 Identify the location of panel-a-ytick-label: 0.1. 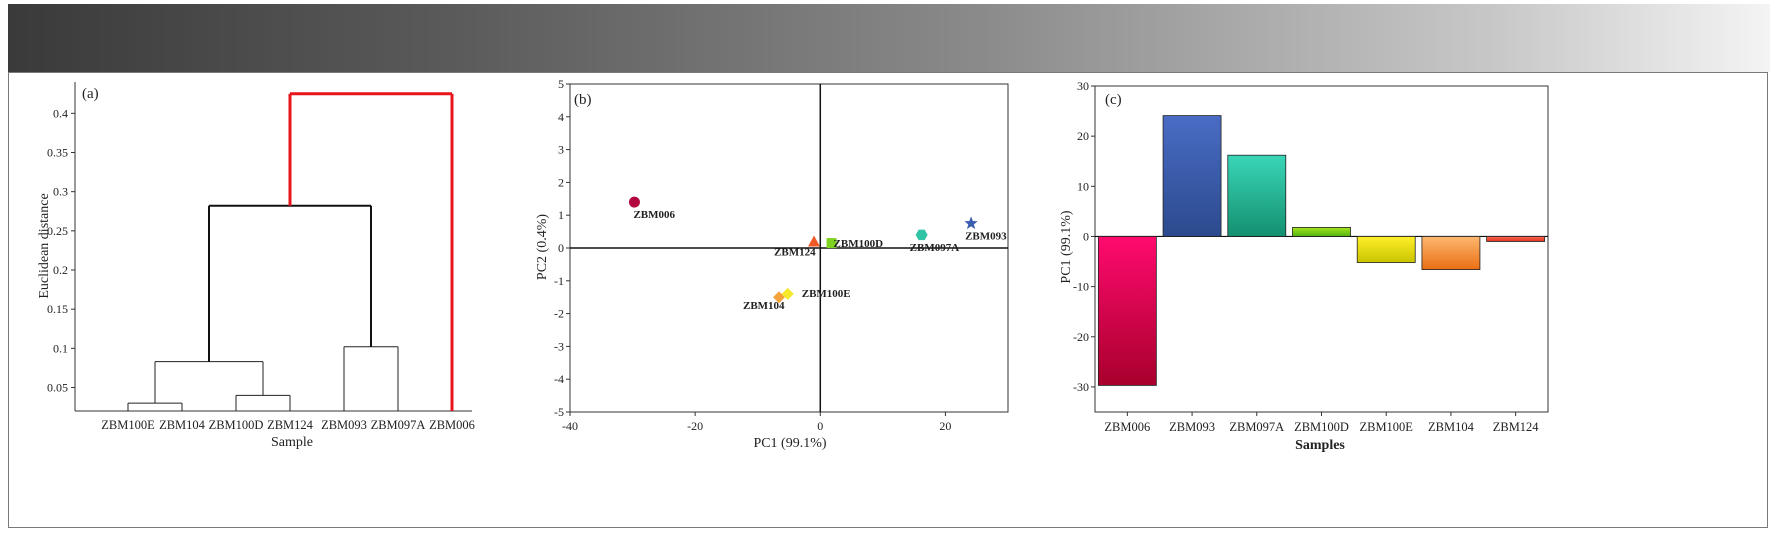
(60, 348).